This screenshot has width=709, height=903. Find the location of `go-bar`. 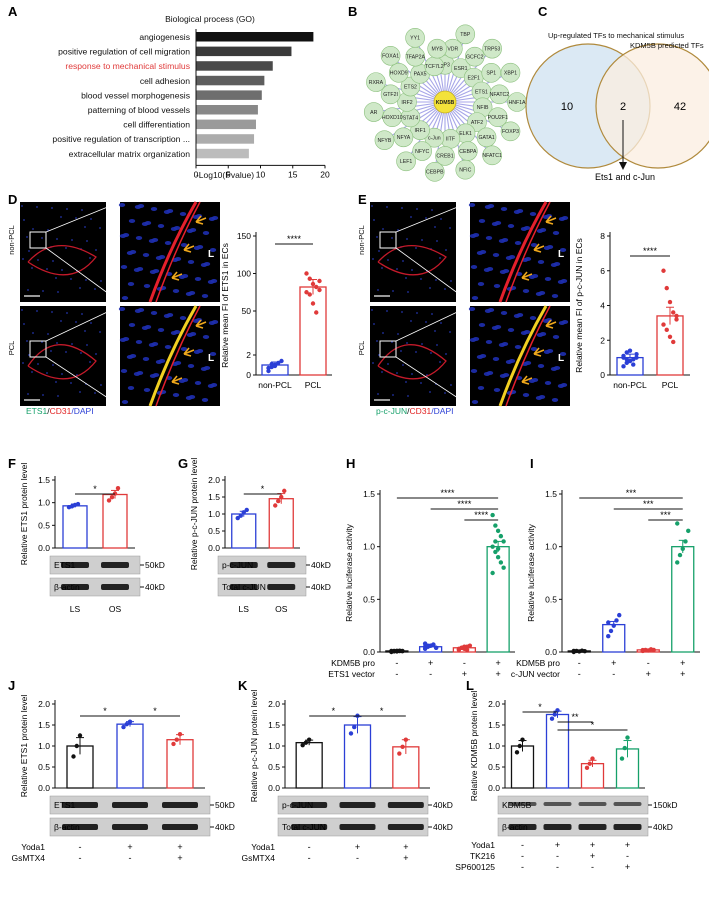

go-bar is located at coordinates (229, 95).